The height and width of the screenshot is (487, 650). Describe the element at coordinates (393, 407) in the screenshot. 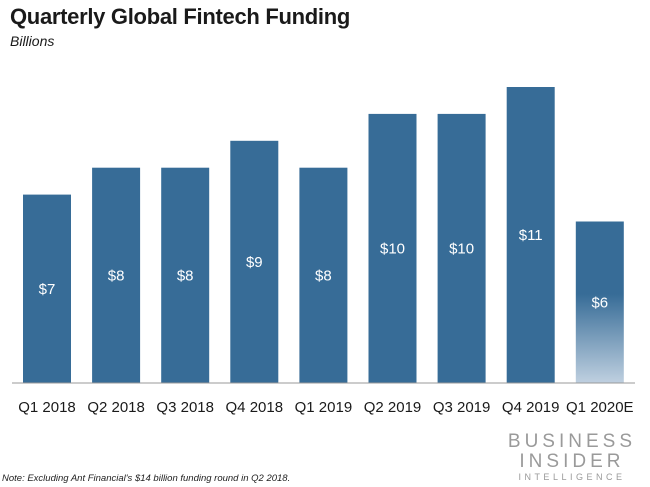

I see `x-tick-label: Q2 2019` at that location.